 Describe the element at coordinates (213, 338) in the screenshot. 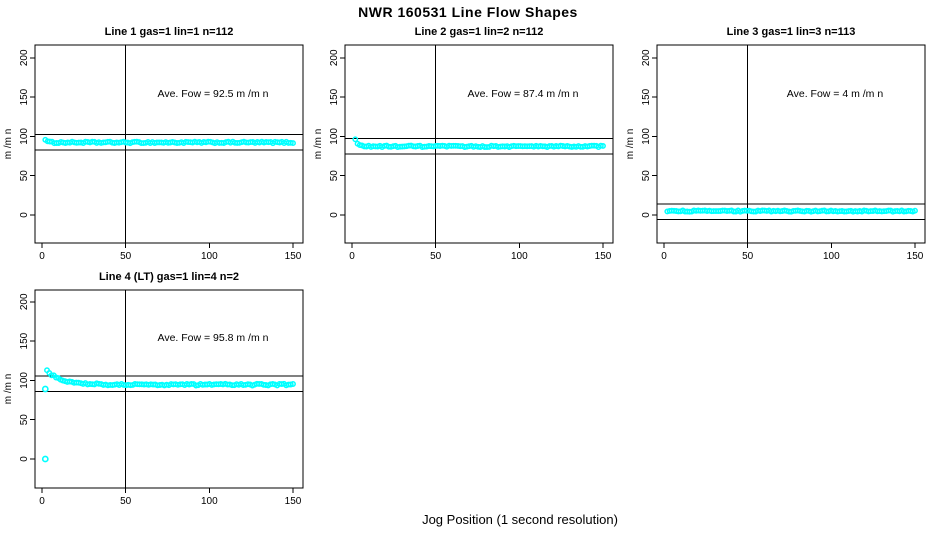

I see `flow-annotation: Ave. Fow = 95.8 m /m n` at that location.